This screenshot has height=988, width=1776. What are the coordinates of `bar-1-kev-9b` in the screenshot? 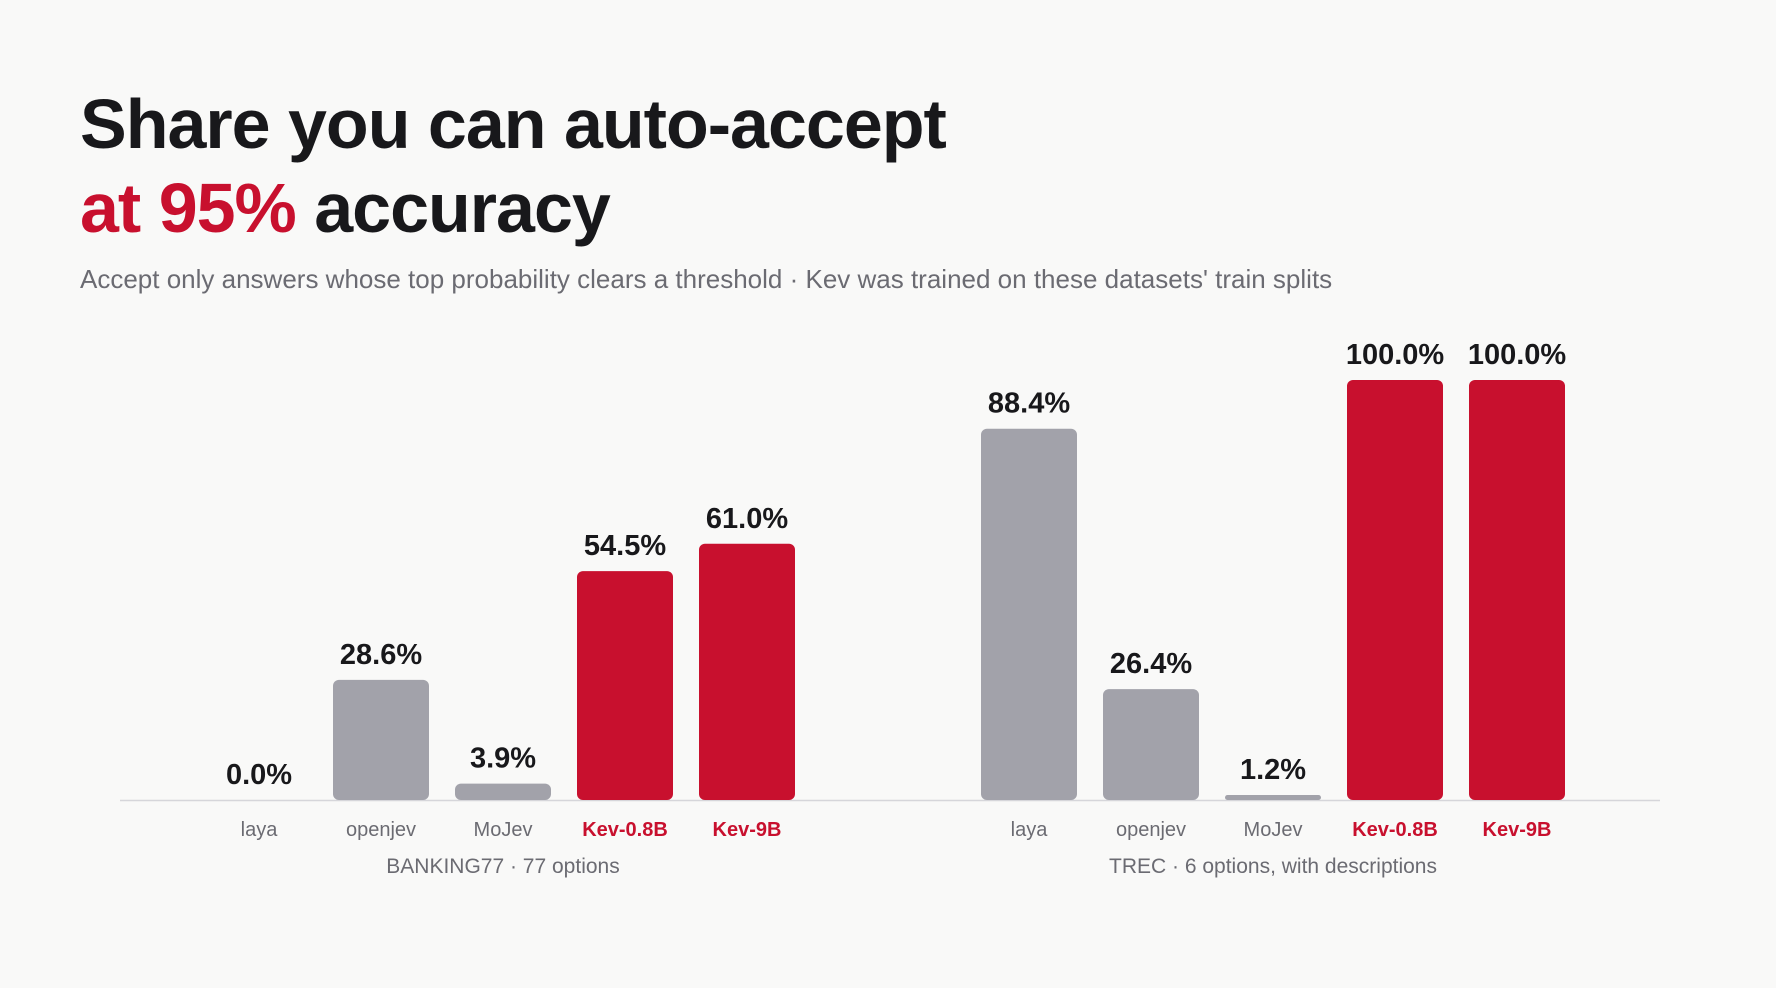 It's located at (747, 671).